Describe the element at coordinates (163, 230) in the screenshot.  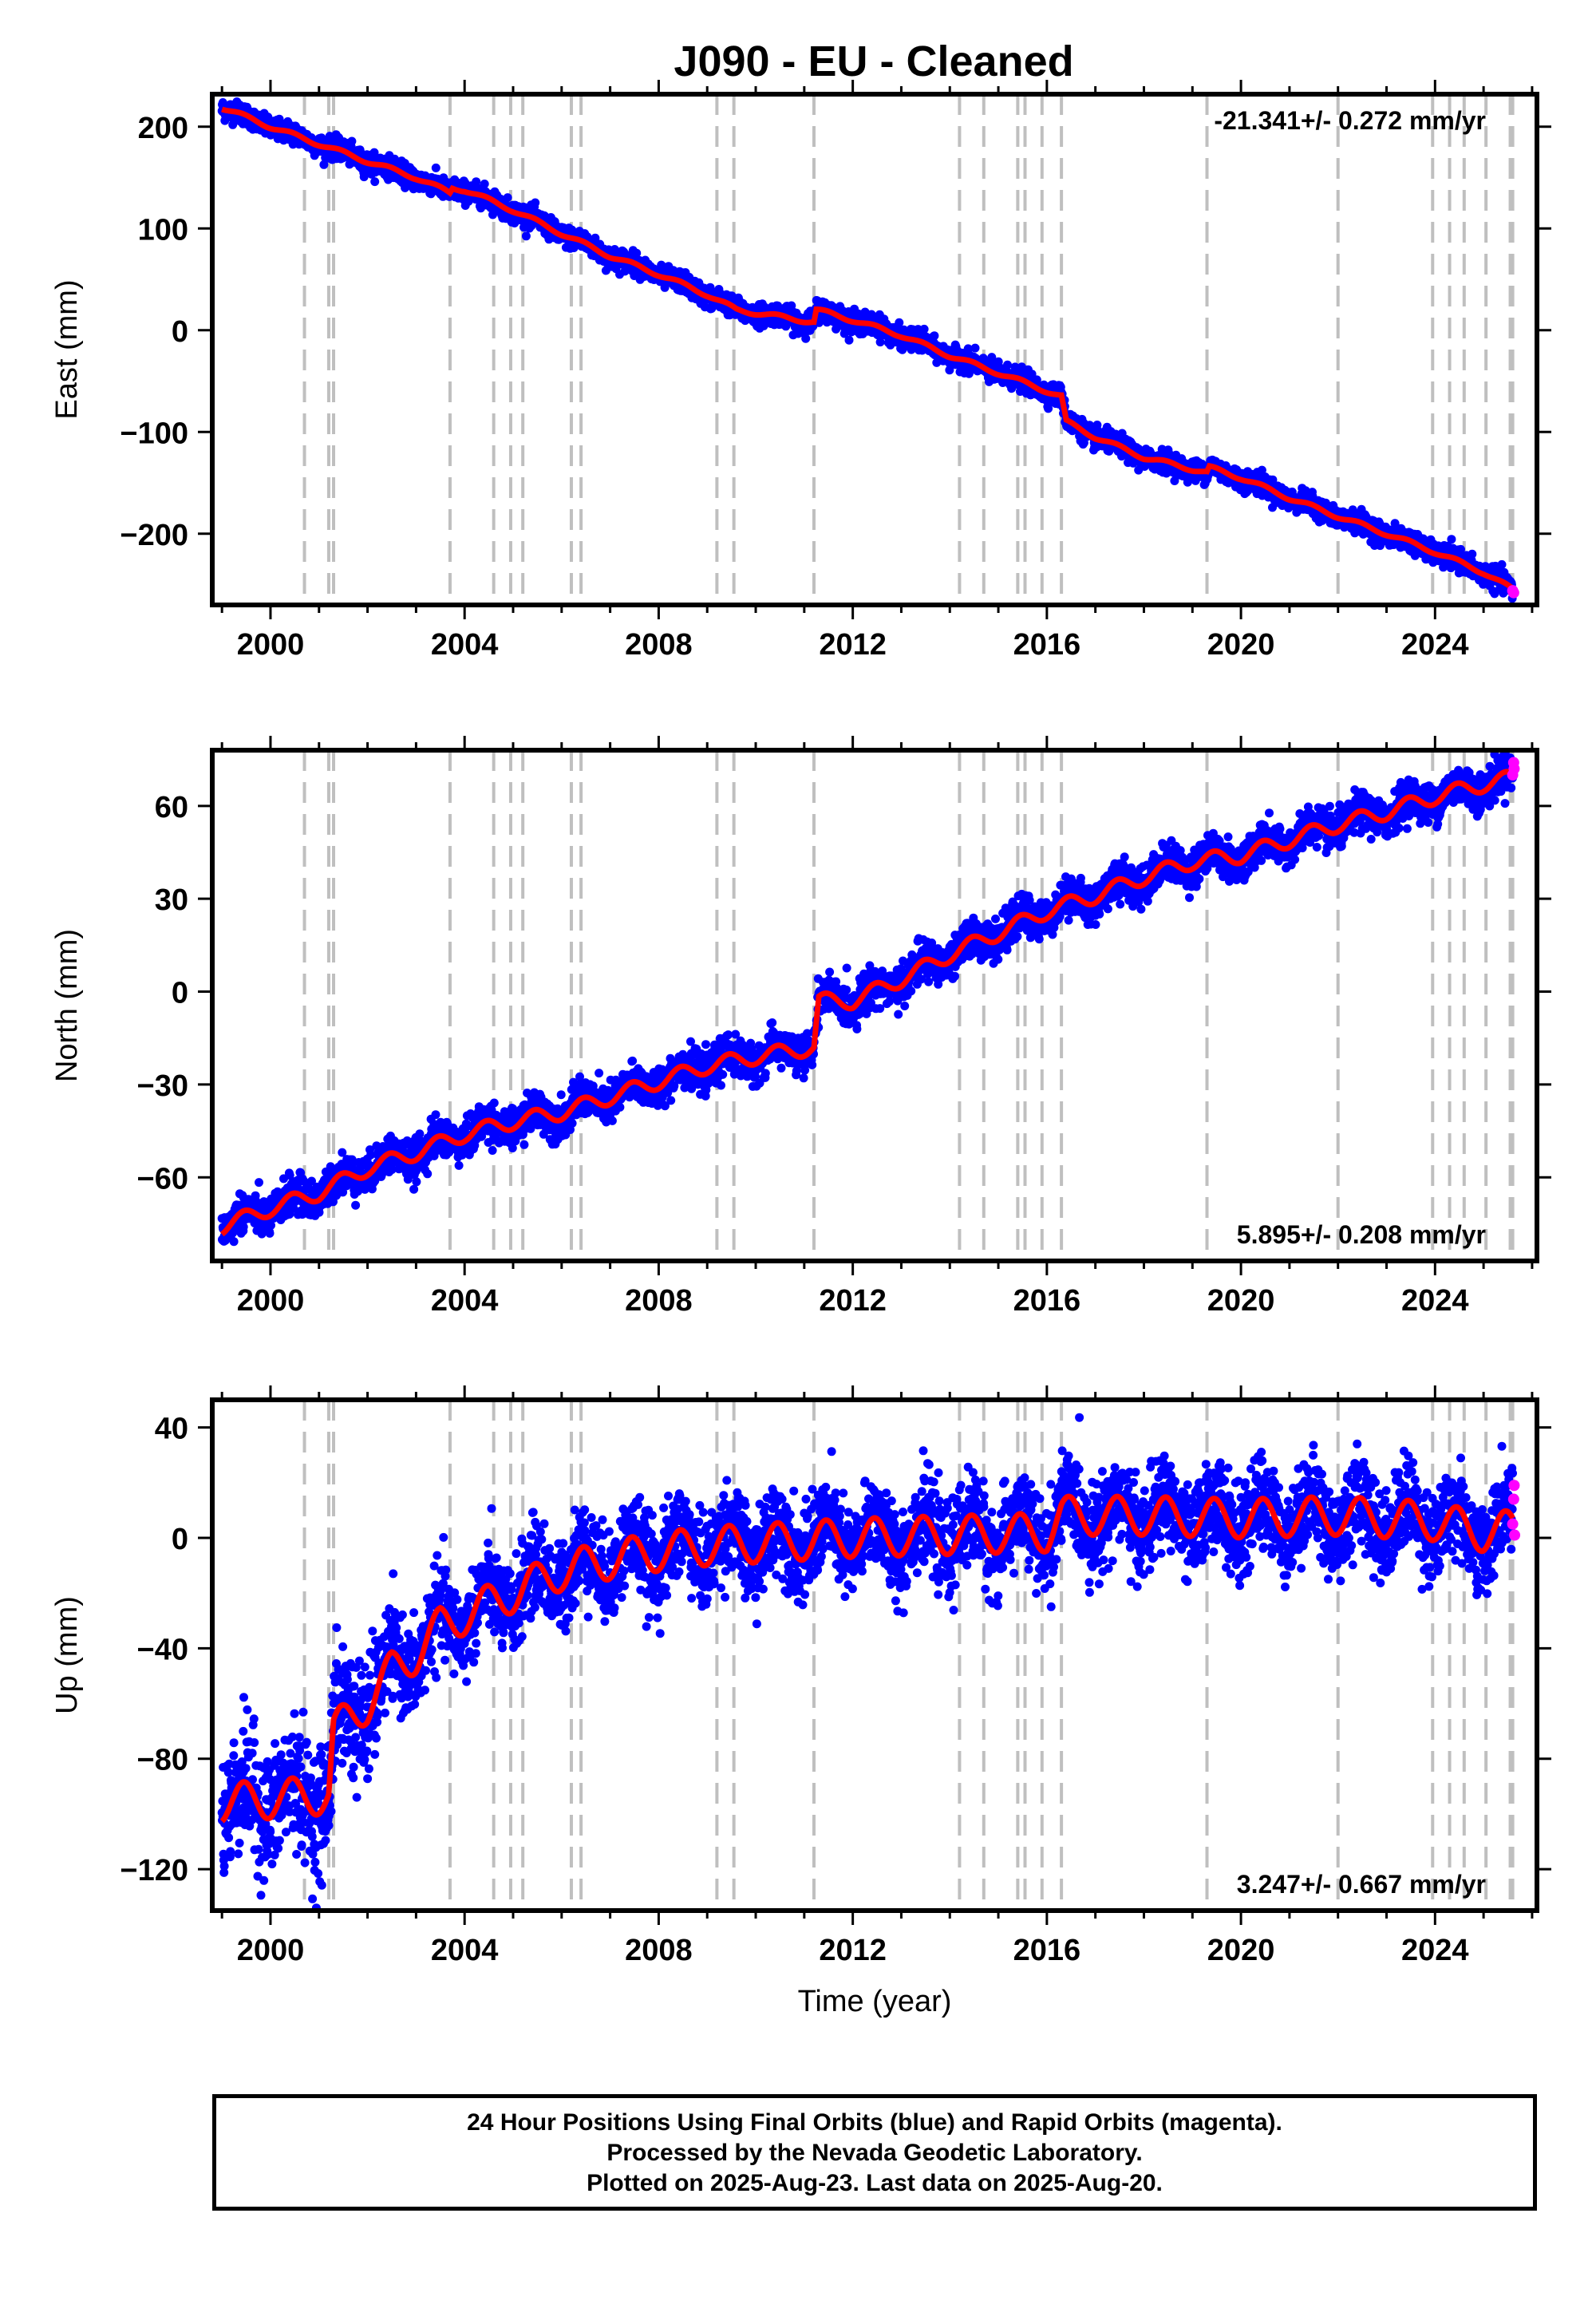
I see `y-tick-label: 100` at that location.